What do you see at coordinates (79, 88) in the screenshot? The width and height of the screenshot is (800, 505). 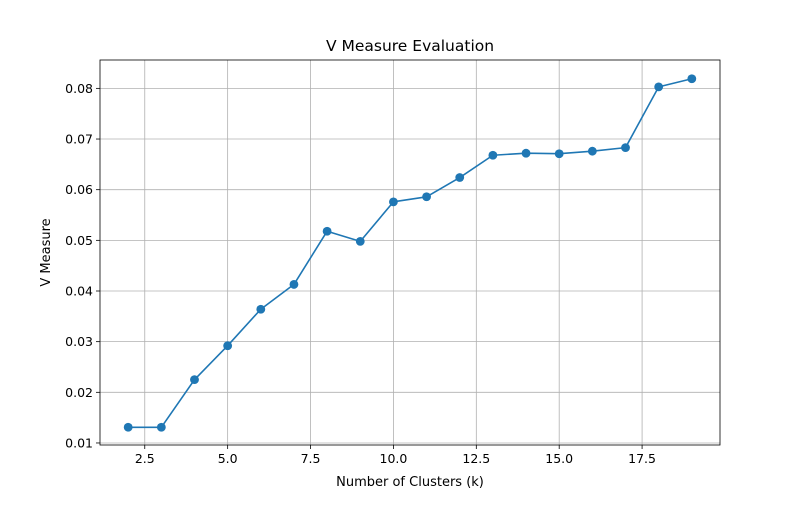 I see `y-tick-label: 0.08` at bounding box center [79, 88].